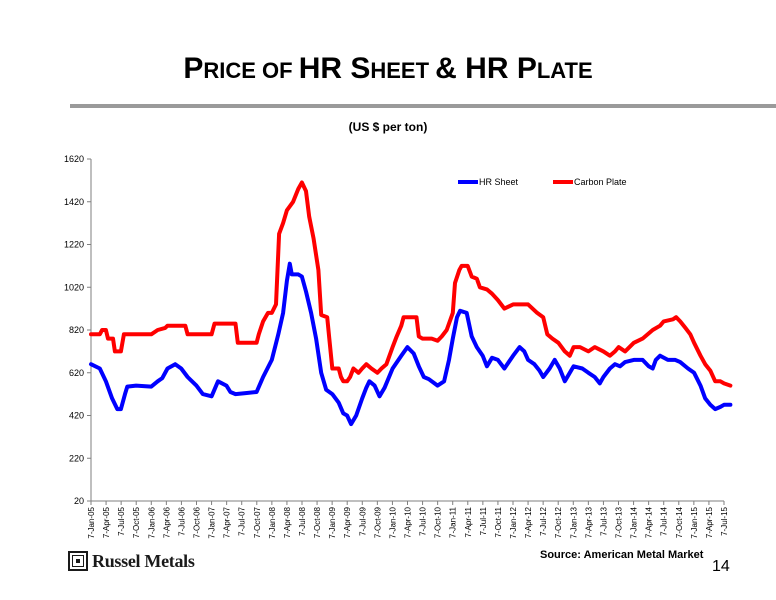  I want to click on title-part: OF, so click(280, 70).